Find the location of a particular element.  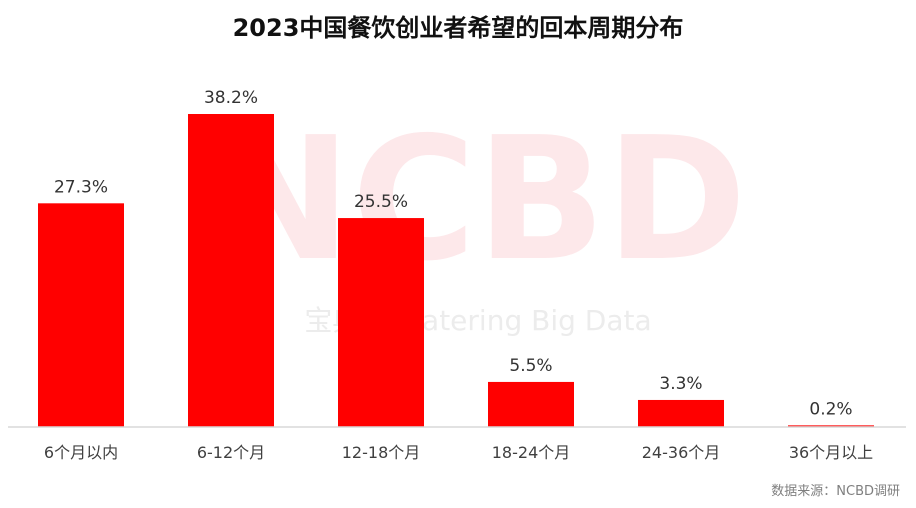

value-label-6: 0.2% is located at coordinates (830, 409).